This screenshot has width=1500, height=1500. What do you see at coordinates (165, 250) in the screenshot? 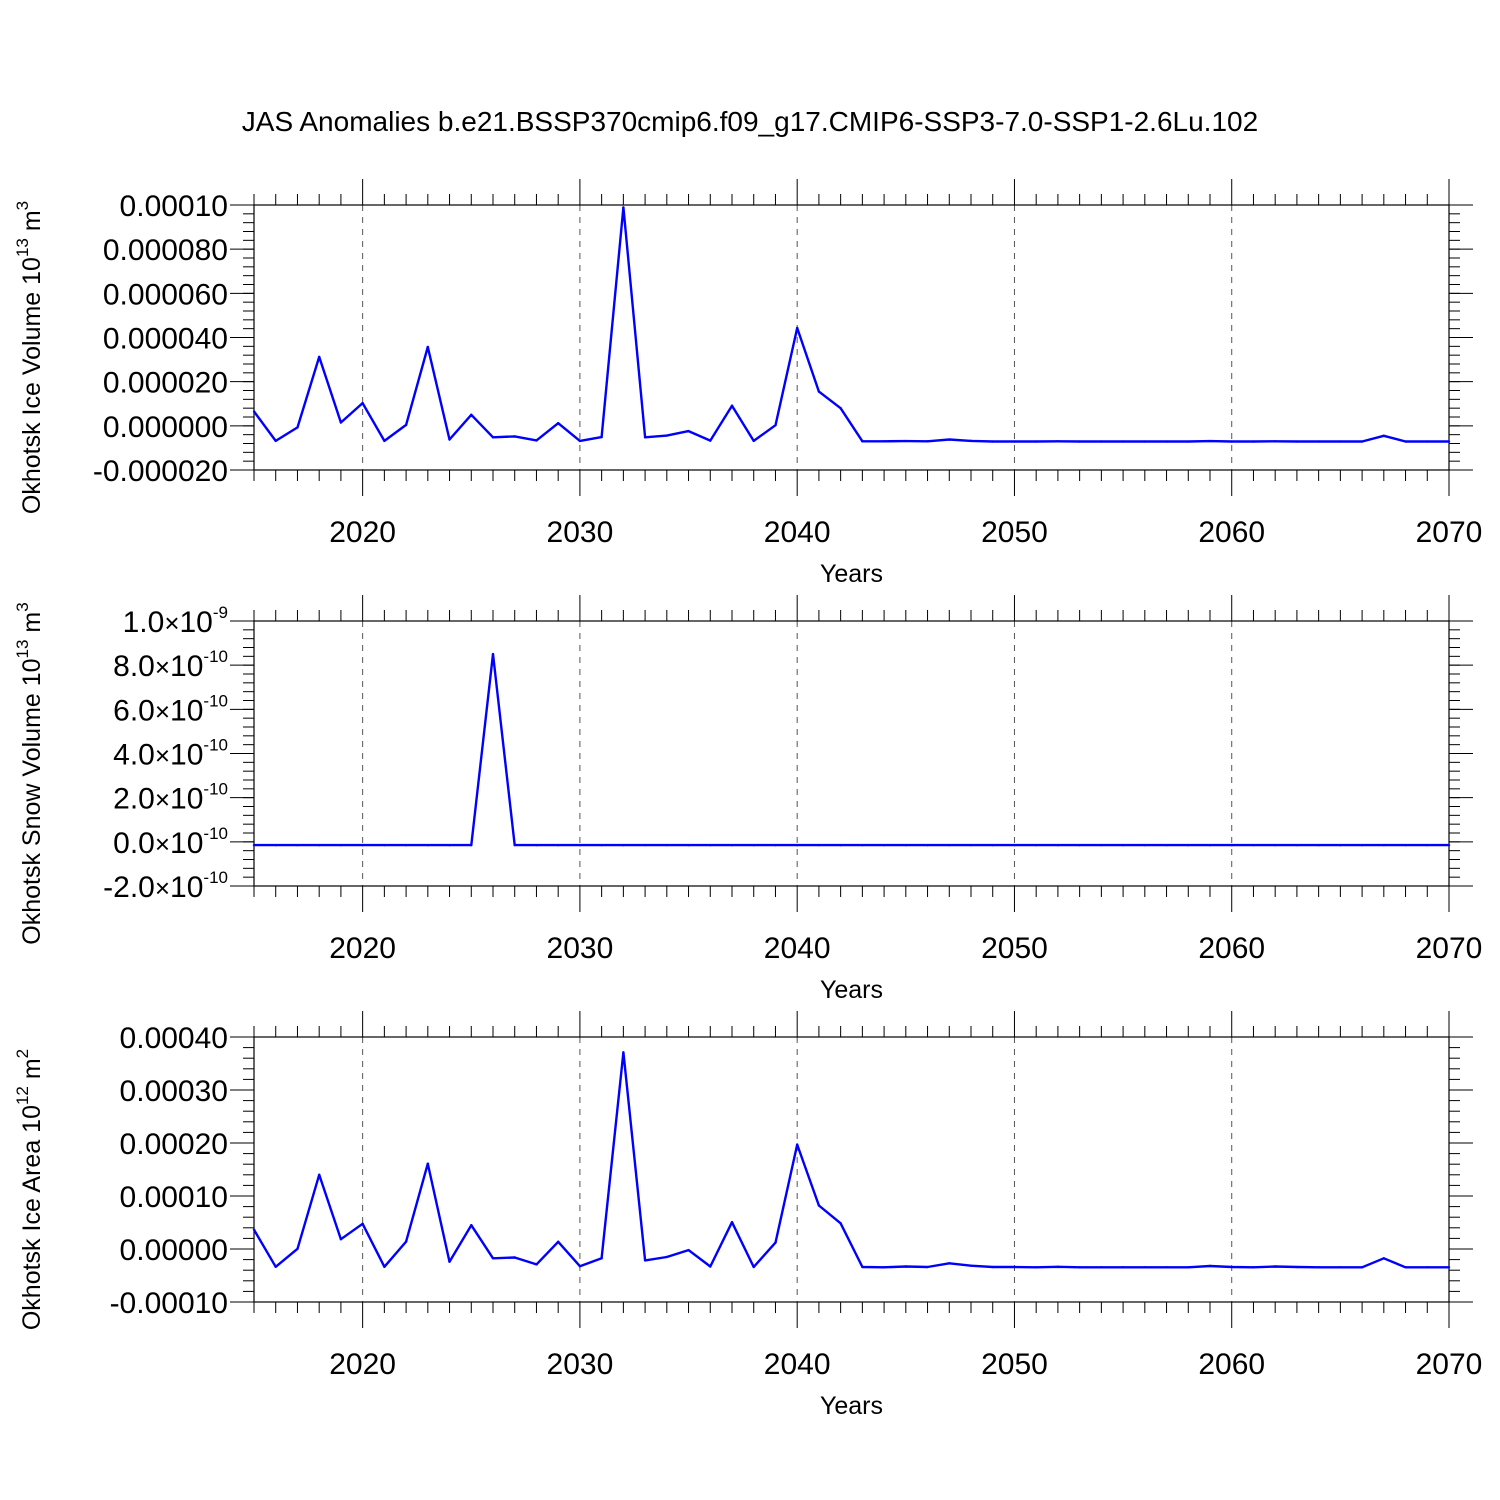
I see `y-tick-label: 0.000080` at bounding box center [165, 250].